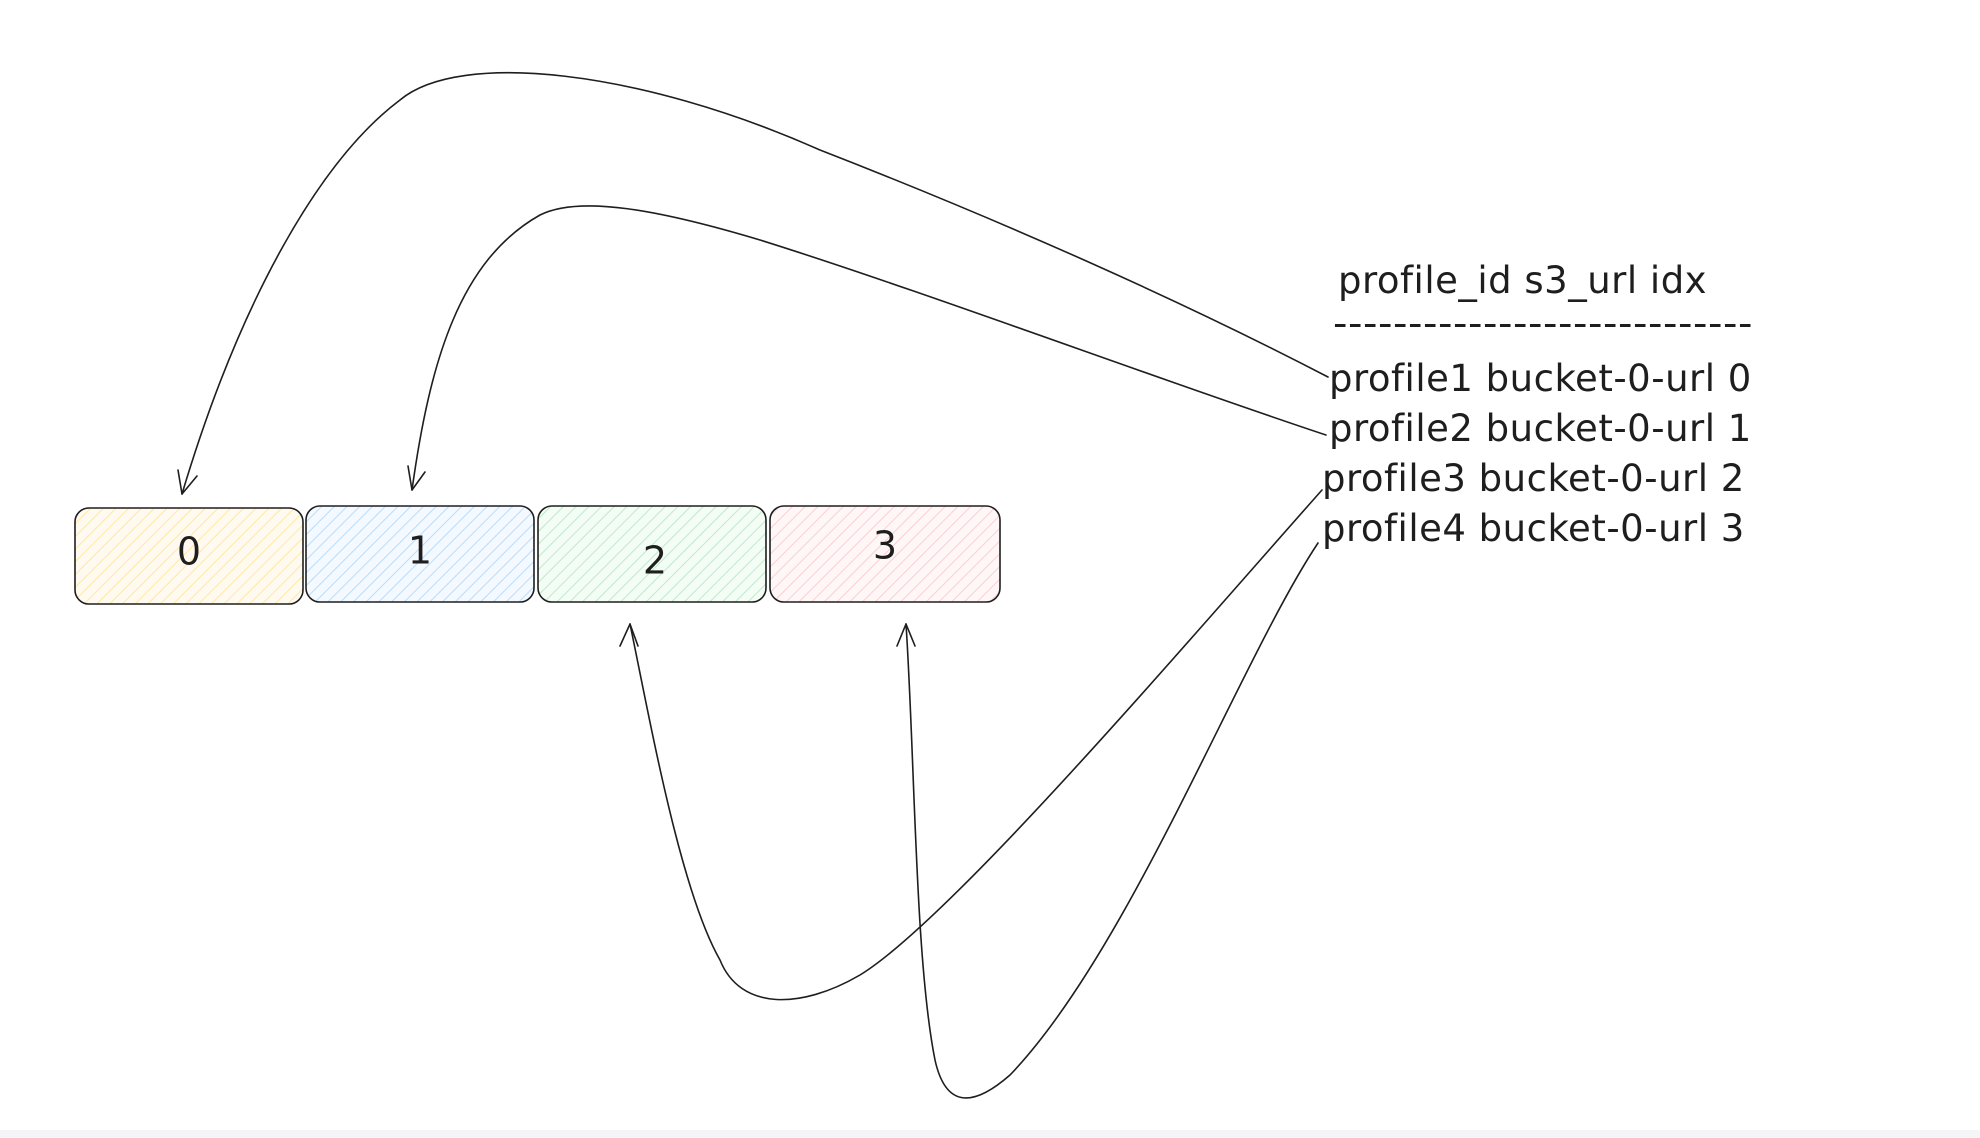 Image resolution: width=1980 pixels, height=1138 pixels. What do you see at coordinates (420, 551) in the screenshot?
I see `cell-label-1: 1` at bounding box center [420, 551].